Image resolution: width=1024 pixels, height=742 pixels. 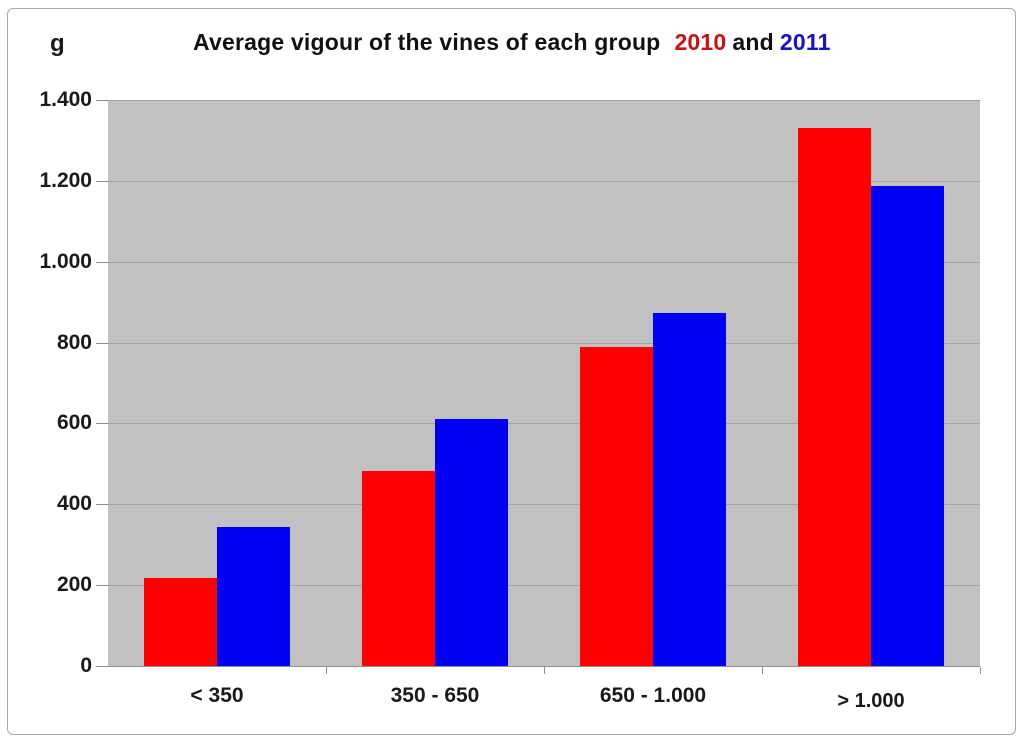 What do you see at coordinates (65, 99) in the screenshot?
I see `y-tick-label: 1.400` at bounding box center [65, 99].